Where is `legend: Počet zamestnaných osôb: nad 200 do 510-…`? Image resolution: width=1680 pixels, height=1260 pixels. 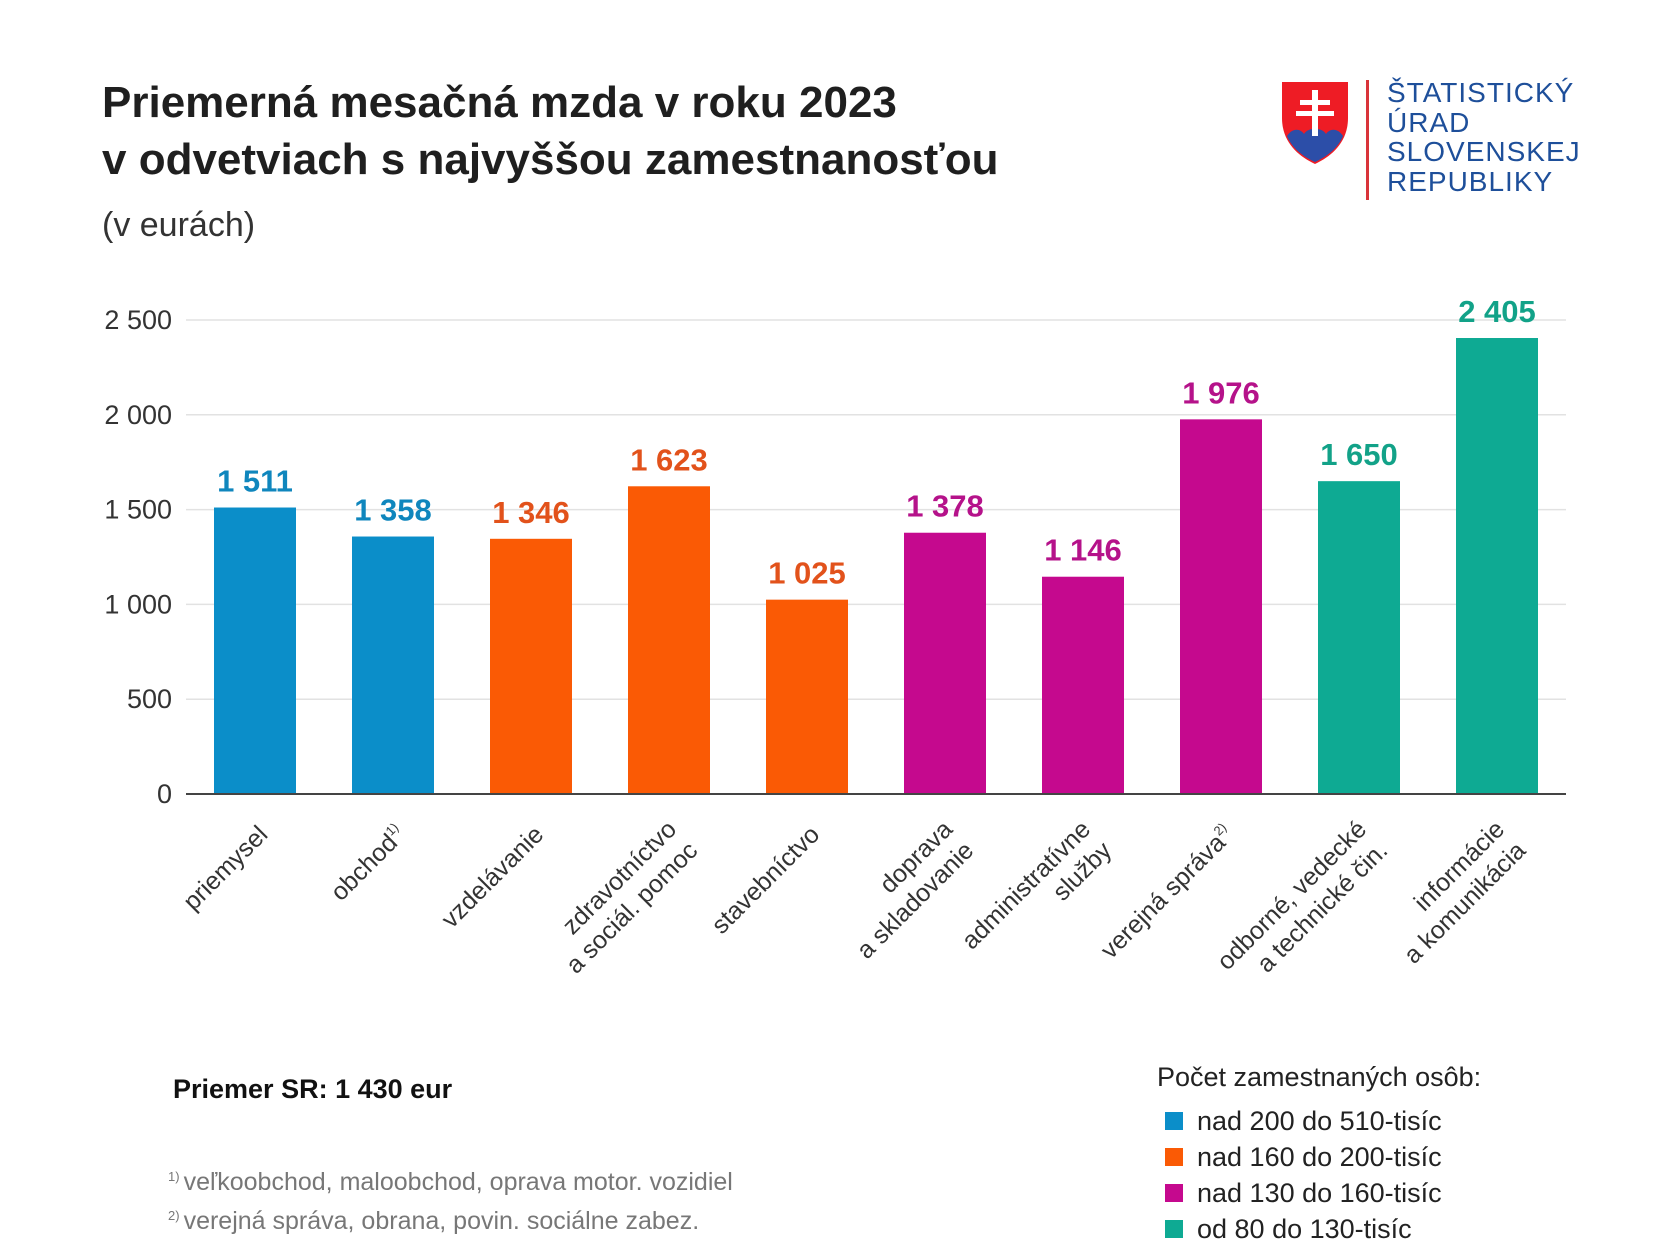
legend: Počet zamestnaných osôb: nad 200 do 510-… is located at coordinates (1319, 1154).